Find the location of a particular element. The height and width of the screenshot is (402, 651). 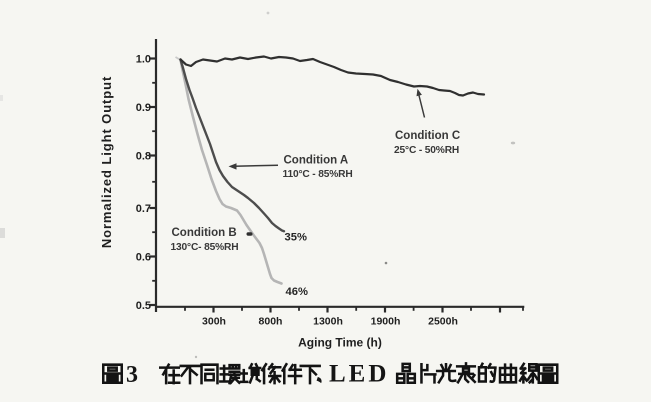

svg-text: Normalized Light Output is located at coordinates (106, 162).